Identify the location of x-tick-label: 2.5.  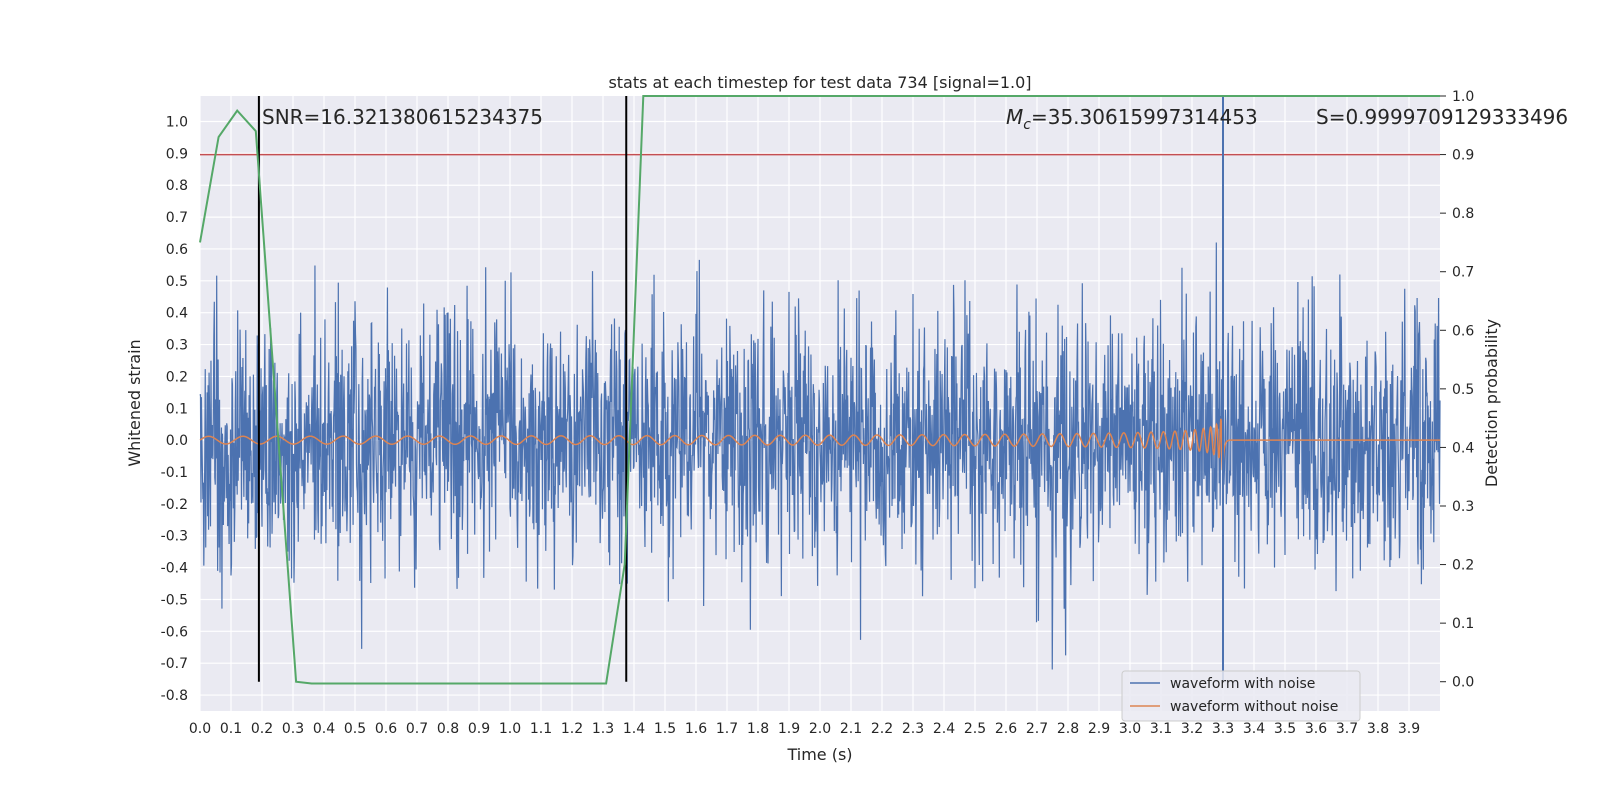
(975, 729).